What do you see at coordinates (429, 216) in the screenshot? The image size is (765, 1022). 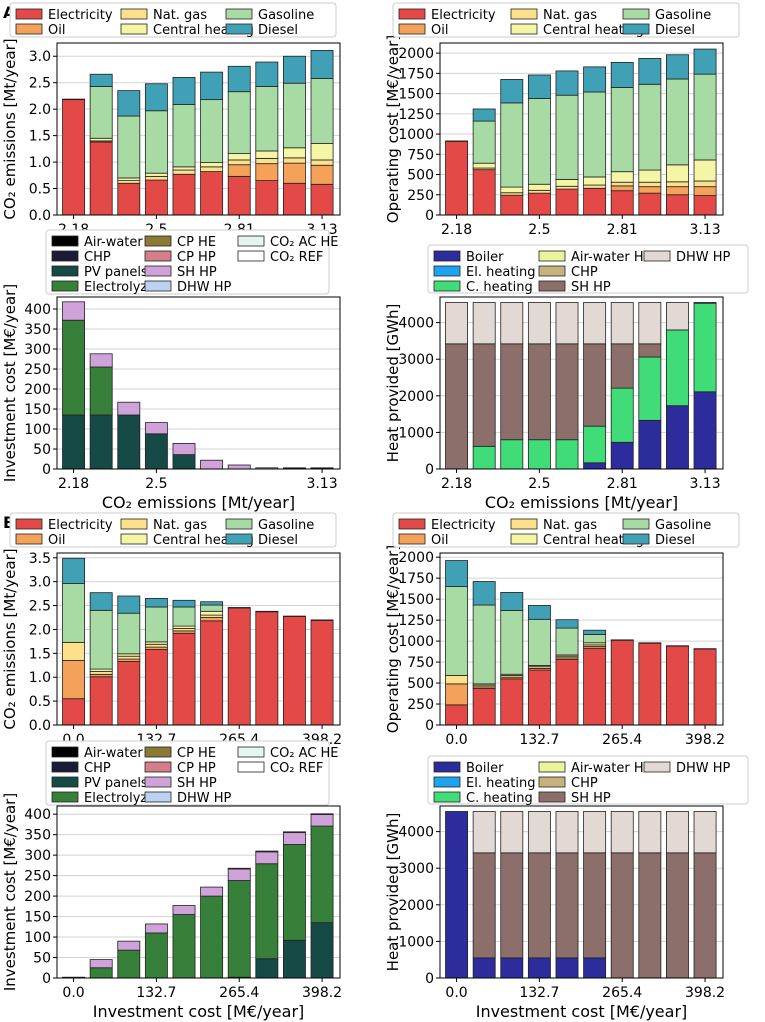 I see `y-tick-label: 0` at bounding box center [429, 216].